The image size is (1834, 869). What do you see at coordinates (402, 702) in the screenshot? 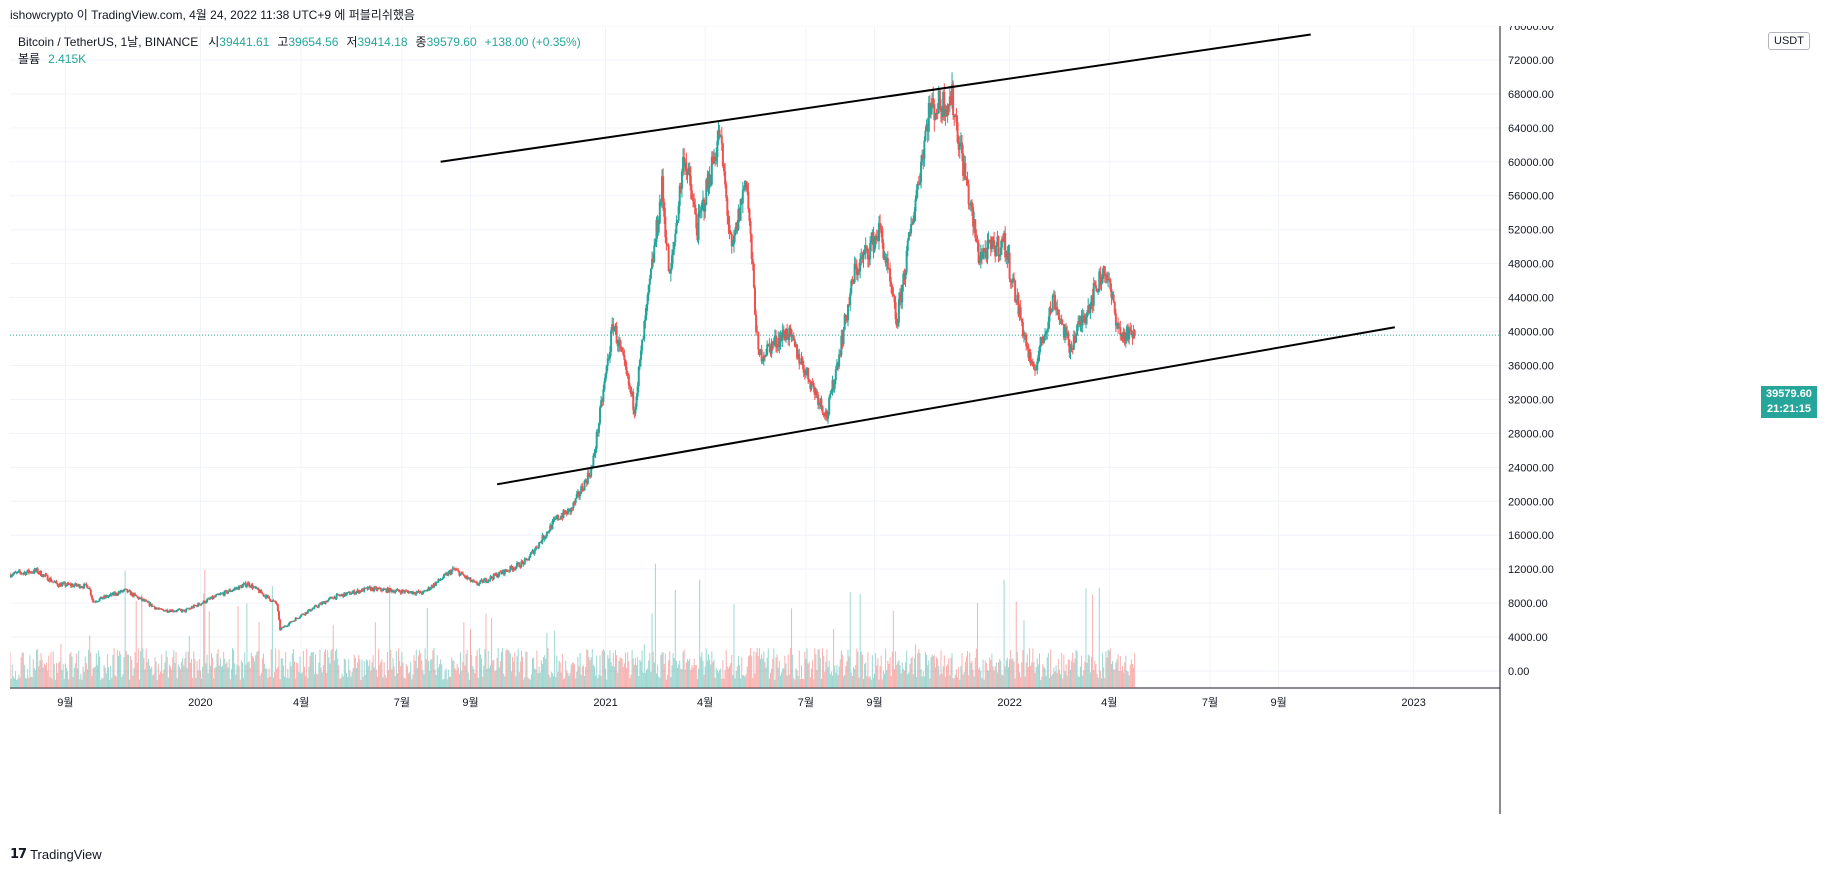
I see `x-tick-label: 7월` at bounding box center [402, 702].